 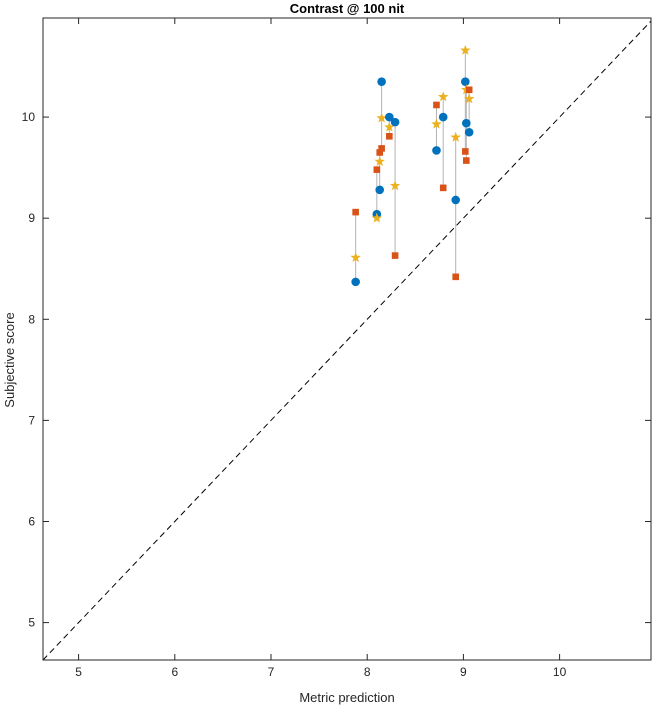 I want to click on x-tick-label: 6, so click(x=174, y=672).